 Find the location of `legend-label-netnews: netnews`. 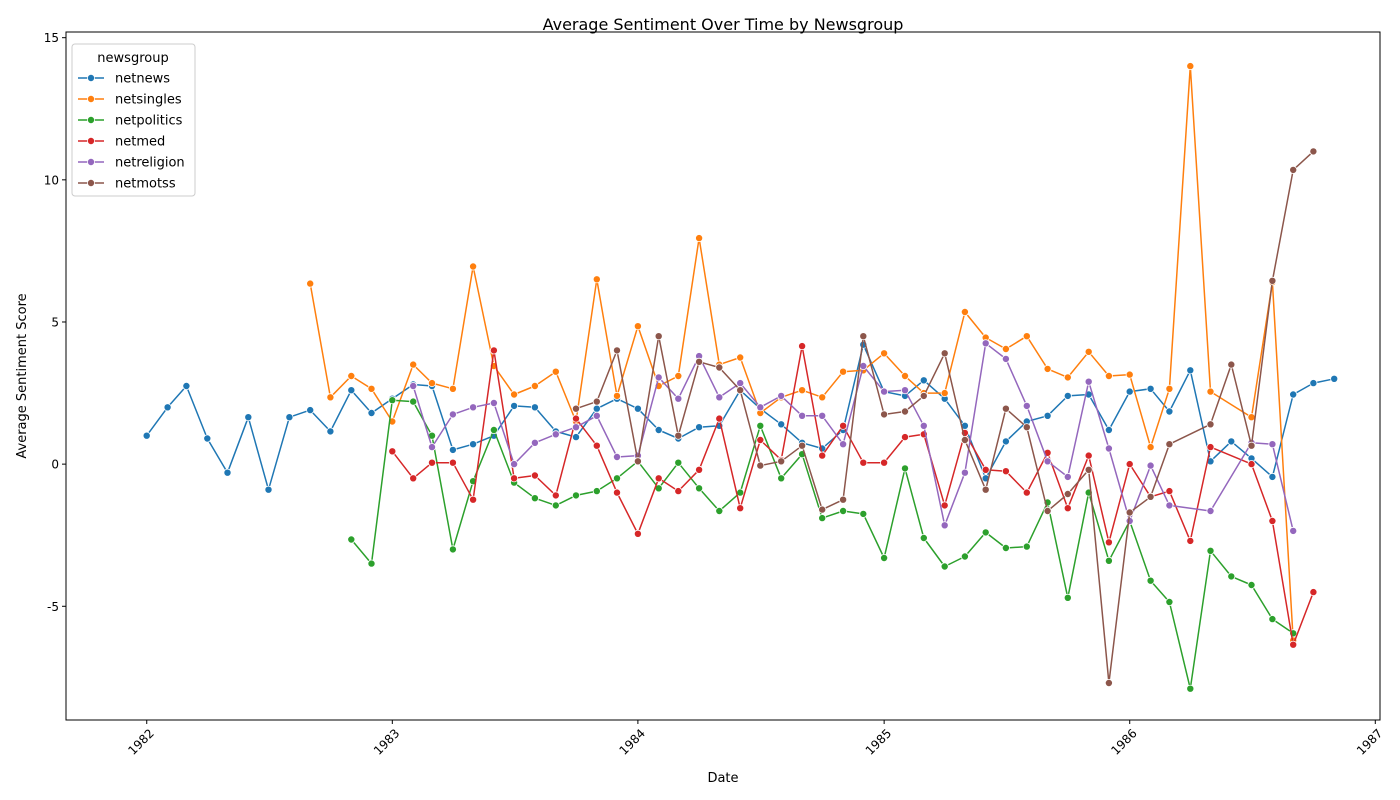

legend-label-netnews: netnews is located at coordinates (142, 79).